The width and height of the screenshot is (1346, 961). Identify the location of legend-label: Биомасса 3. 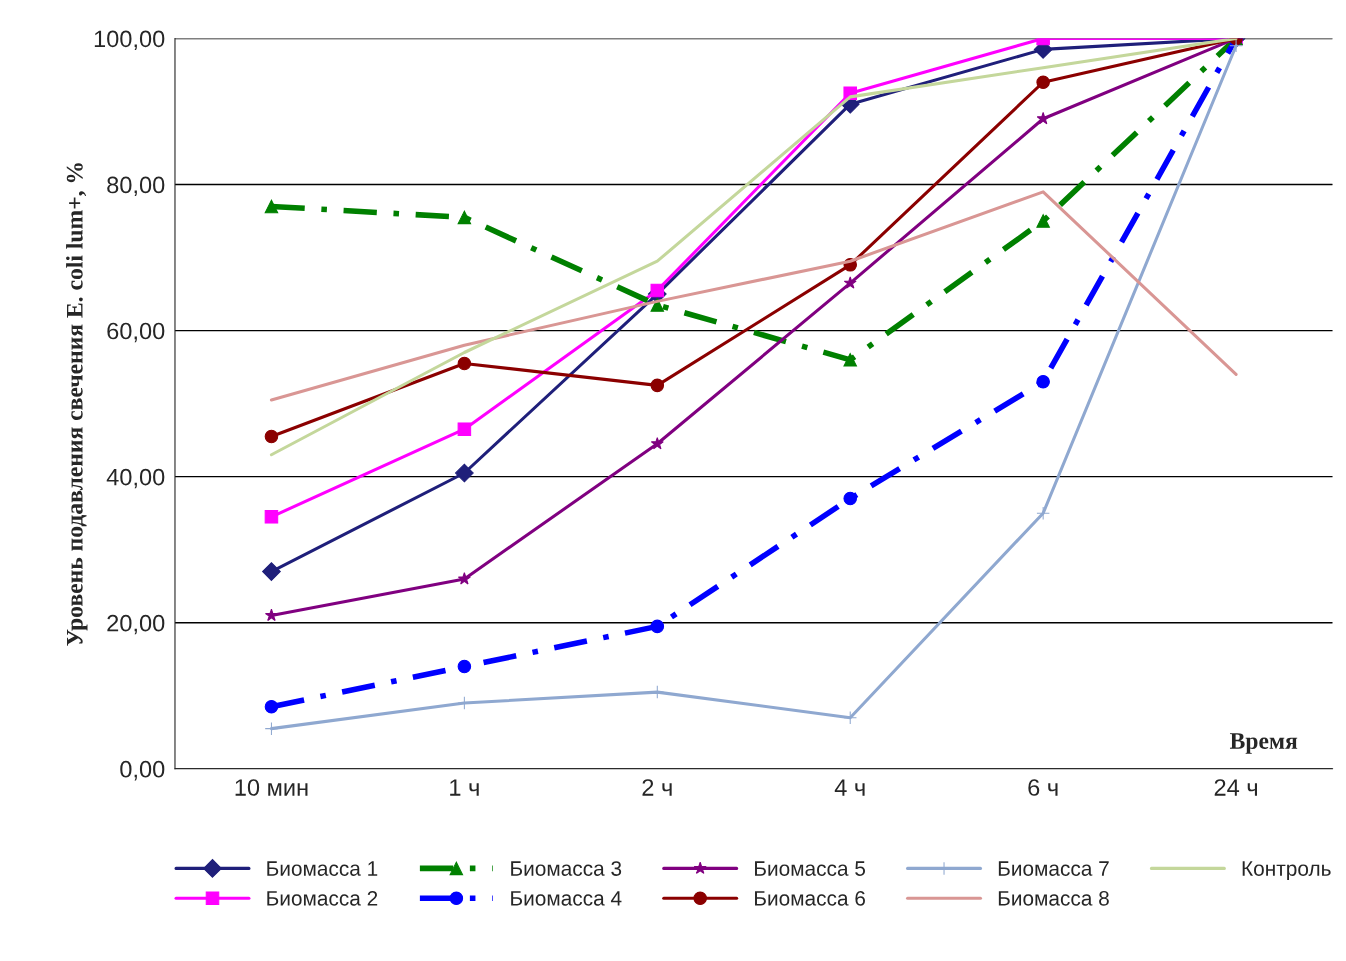
(566, 868).